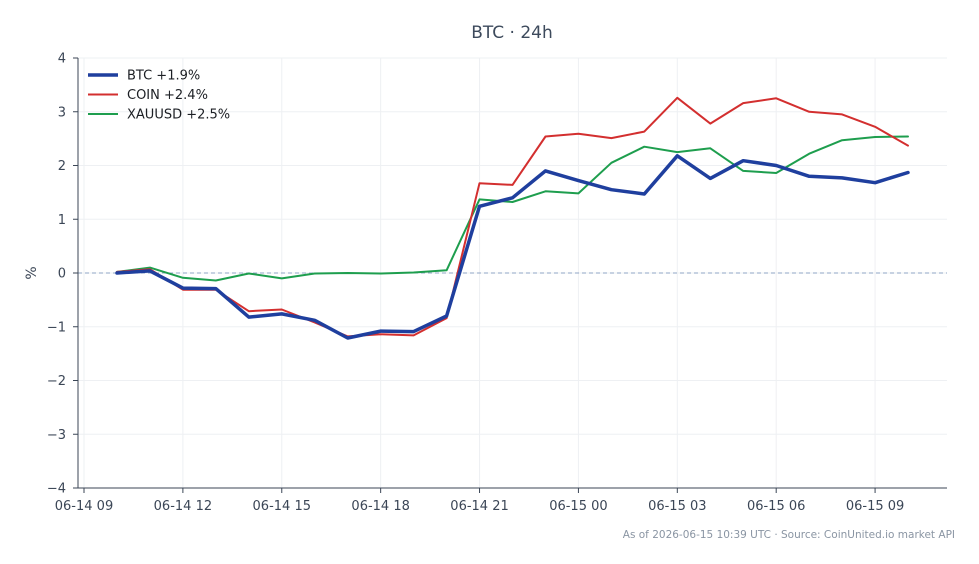  Describe the element at coordinates (56, 435) in the screenshot. I see `y-tick-label: −3` at that location.